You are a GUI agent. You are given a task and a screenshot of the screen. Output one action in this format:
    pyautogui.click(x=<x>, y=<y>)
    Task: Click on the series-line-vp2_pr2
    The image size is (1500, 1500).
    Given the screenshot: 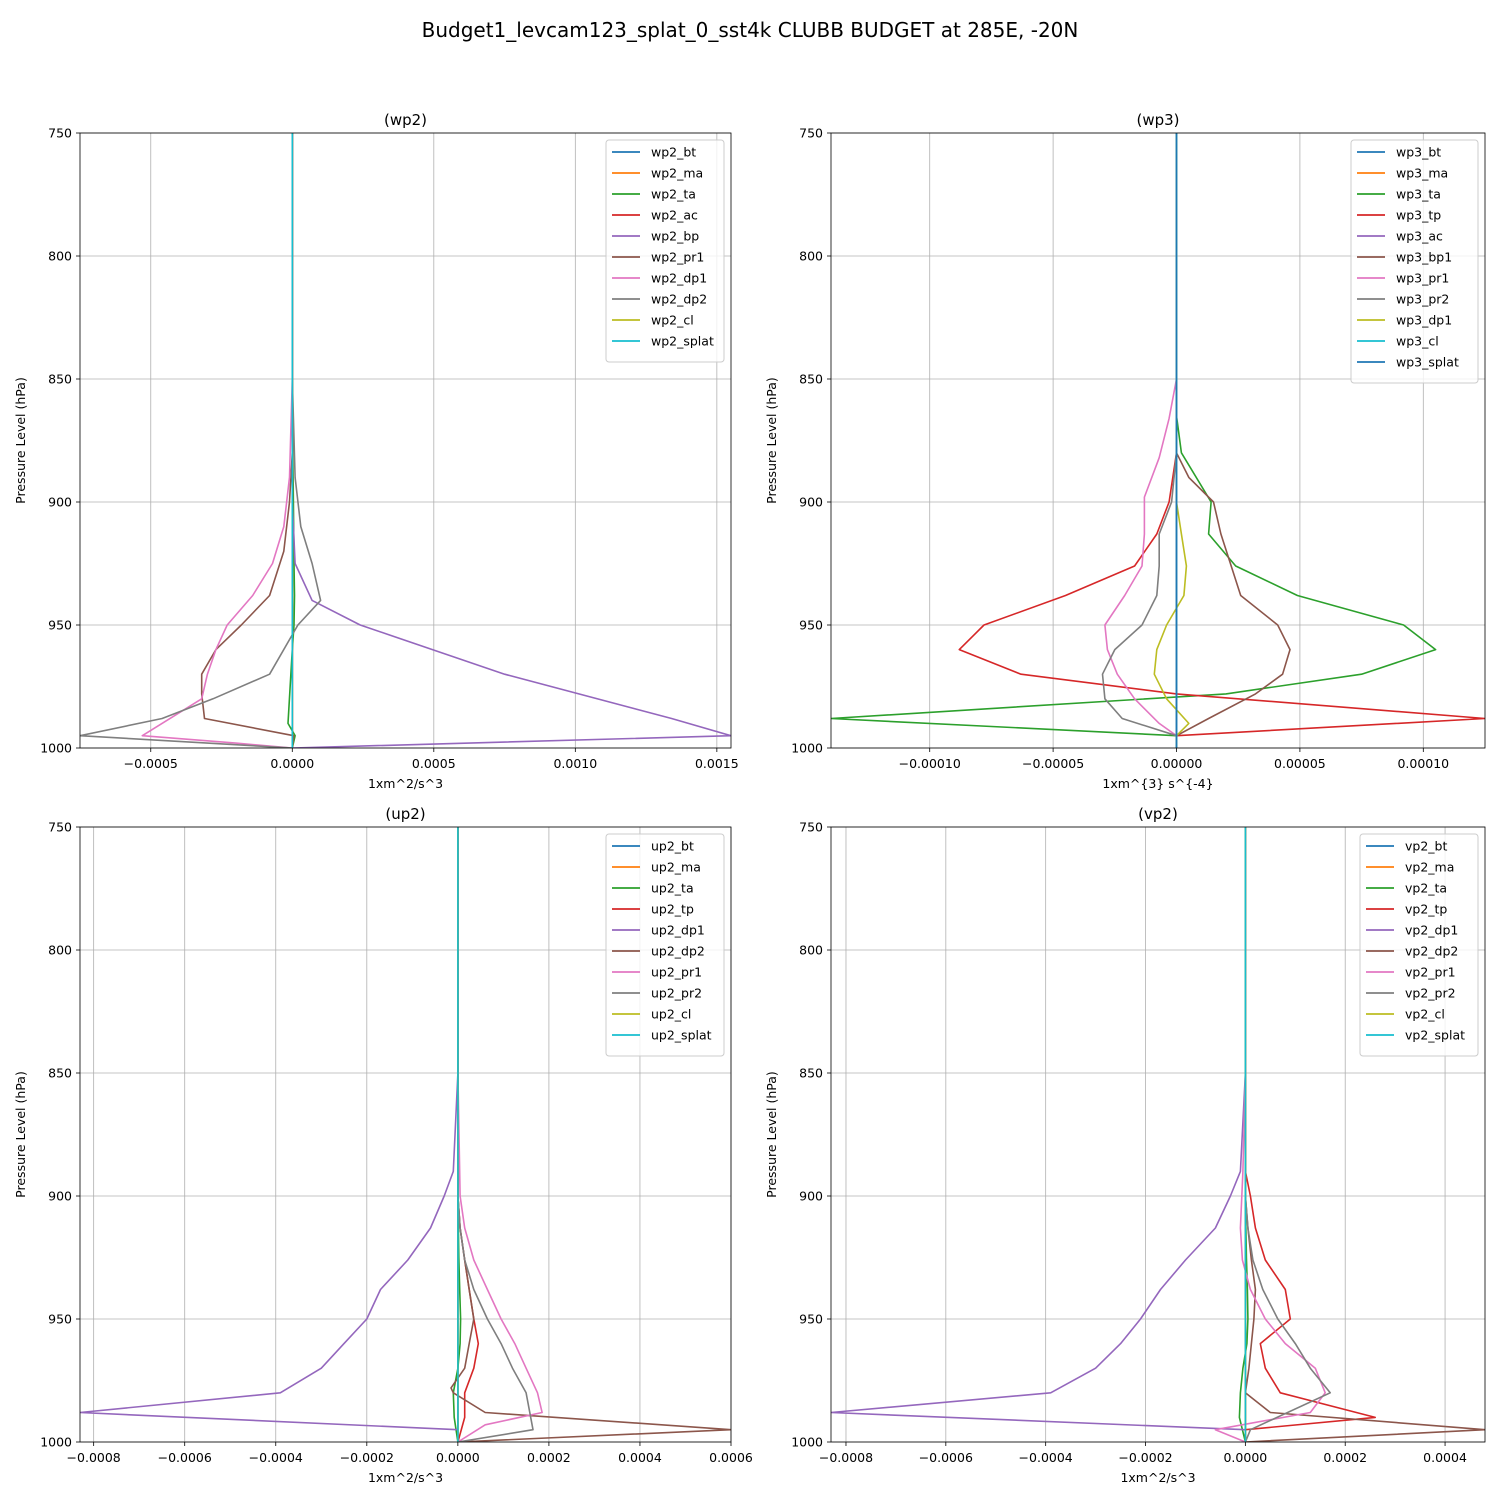 What is the action you would take?
    pyautogui.click(x=1287, y=1134)
    